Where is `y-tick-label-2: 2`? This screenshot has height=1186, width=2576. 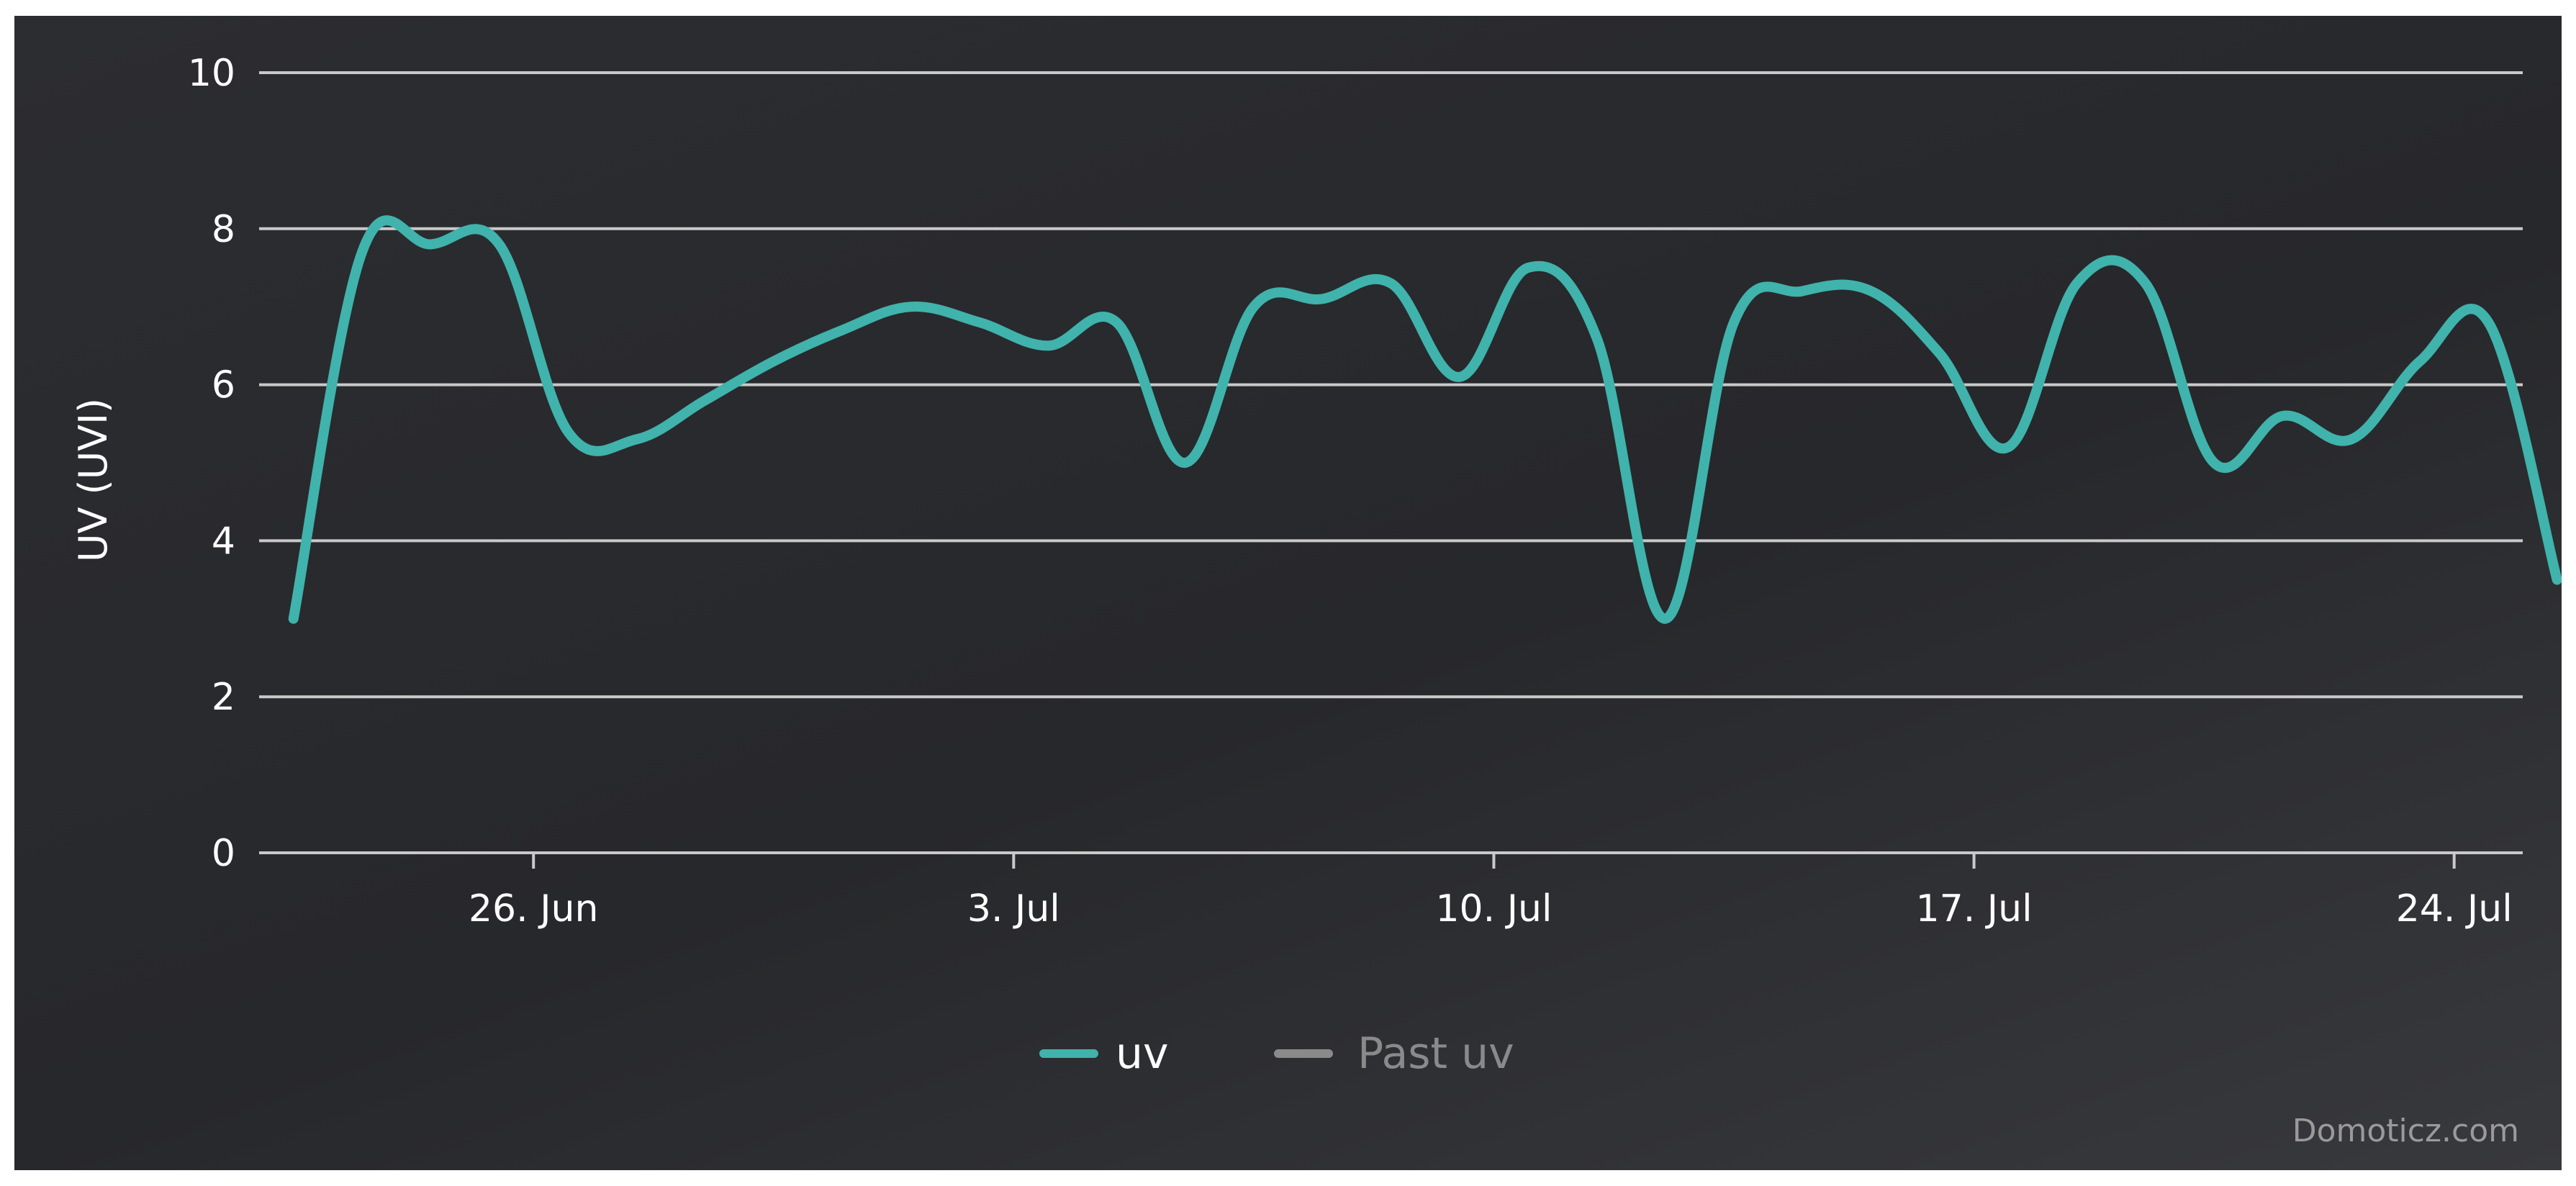 y-tick-label-2: 2 is located at coordinates (224, 697).